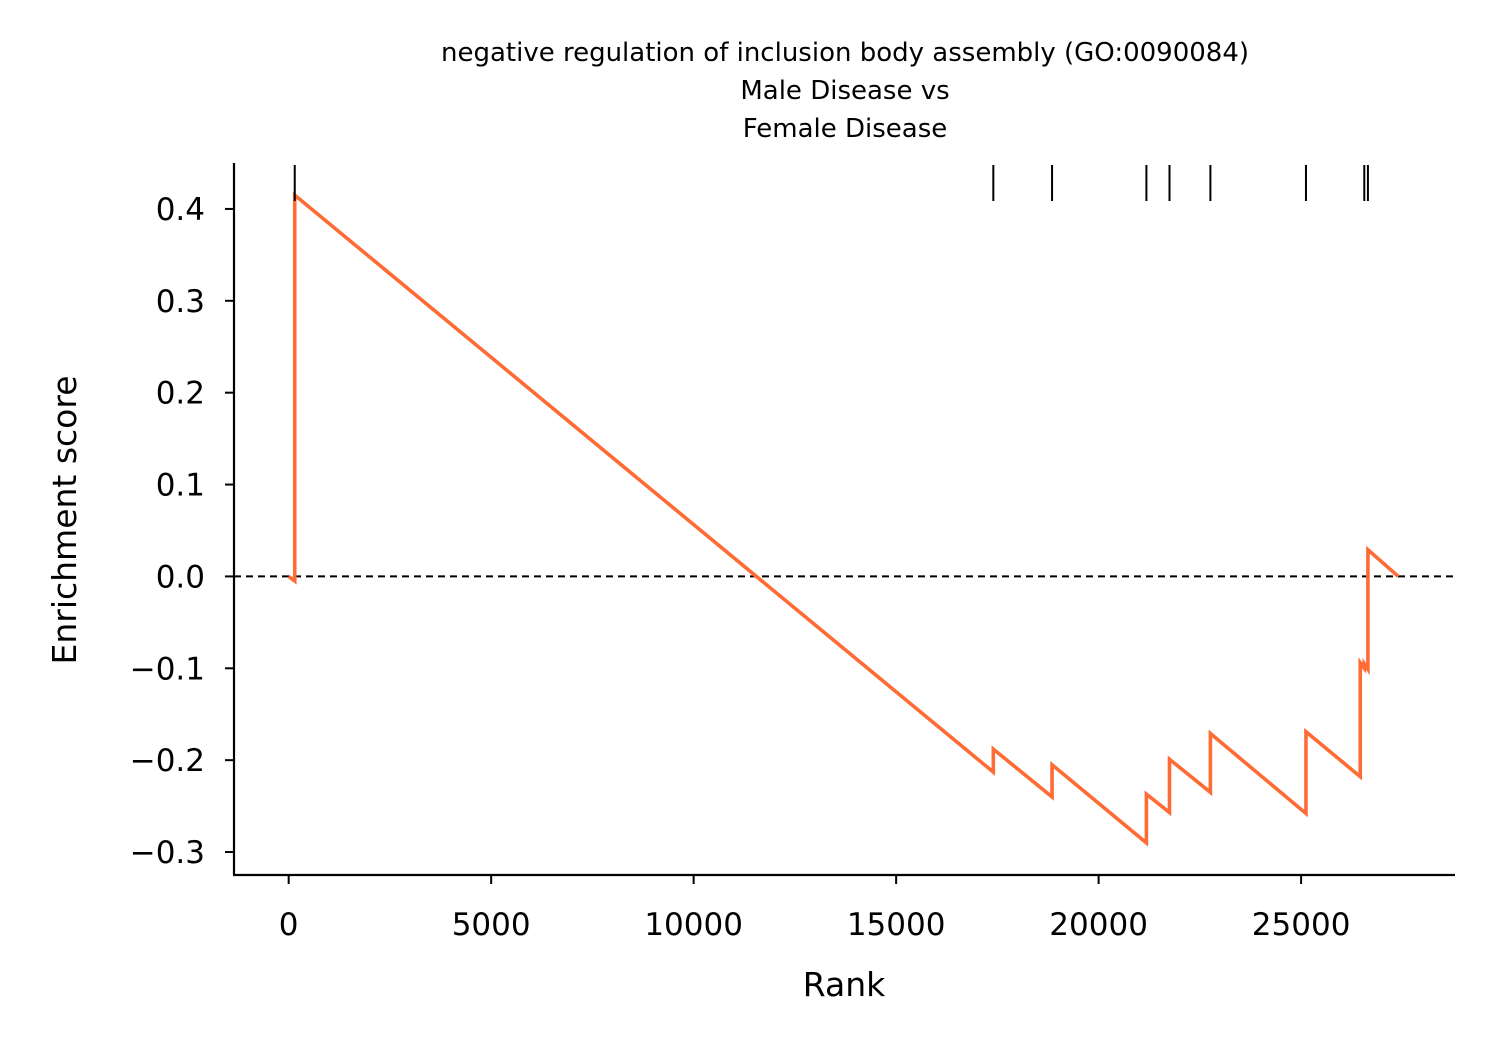  What do you see at coordinates (693, 925) in the screenshot?
I see `x-tick-label-2: 10000` at bounding box center [693, 925].